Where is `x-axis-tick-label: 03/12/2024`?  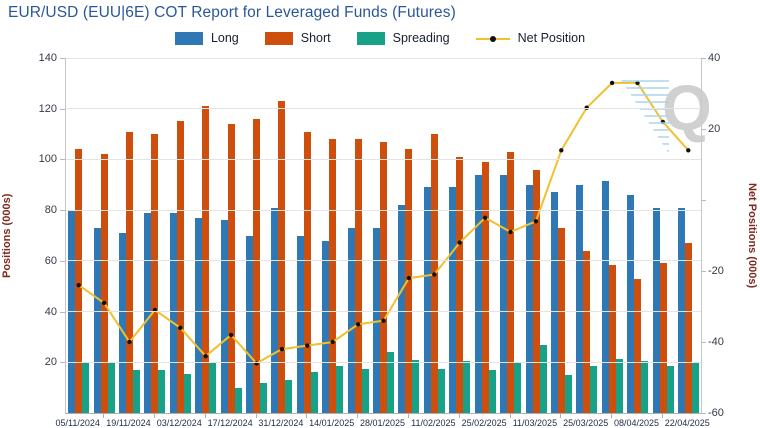
x-axis-tick-label: 03/12/2024 is located at coordinates (179, 423).